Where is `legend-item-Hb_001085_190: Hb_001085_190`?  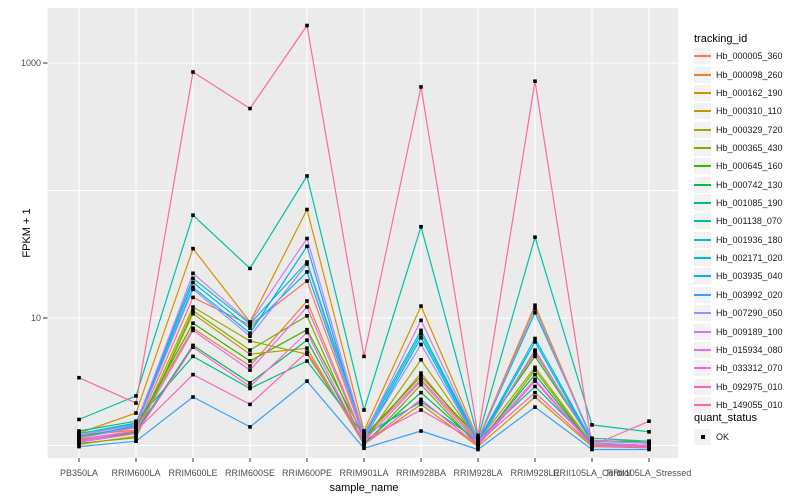
legend-item-Hb_001085_190: Hb_001085_190 is located at coordinates (738, 203).